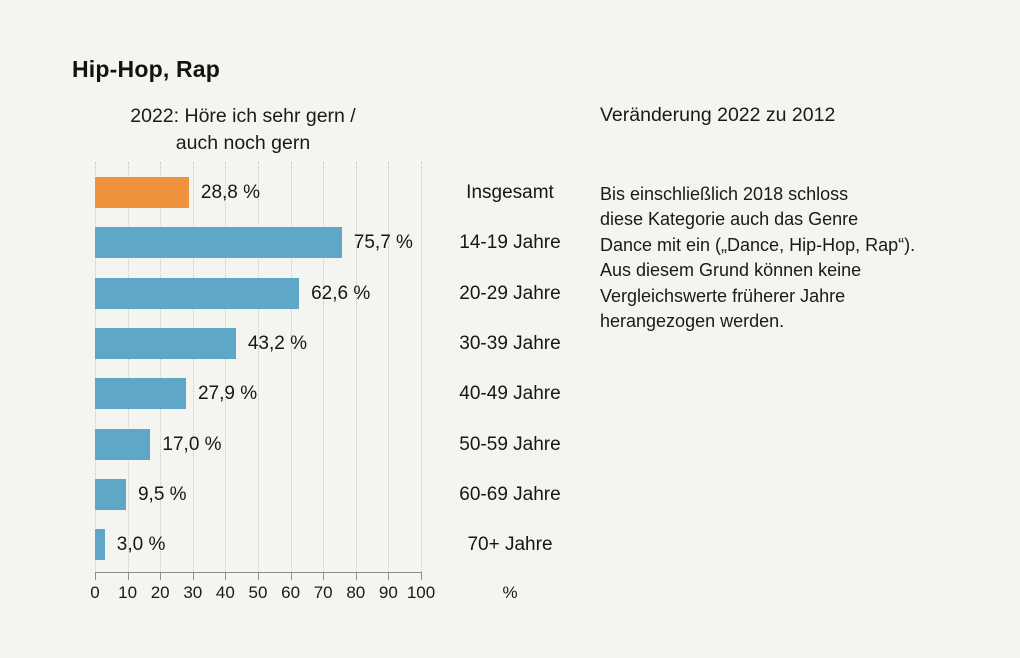 Image resolution: width=1020 pixels, height=658 pixels. What do you see at coordinates (218, 242) in the screenshot?
I see `bar-14-19-jahre` at bounding box center [218, 242].